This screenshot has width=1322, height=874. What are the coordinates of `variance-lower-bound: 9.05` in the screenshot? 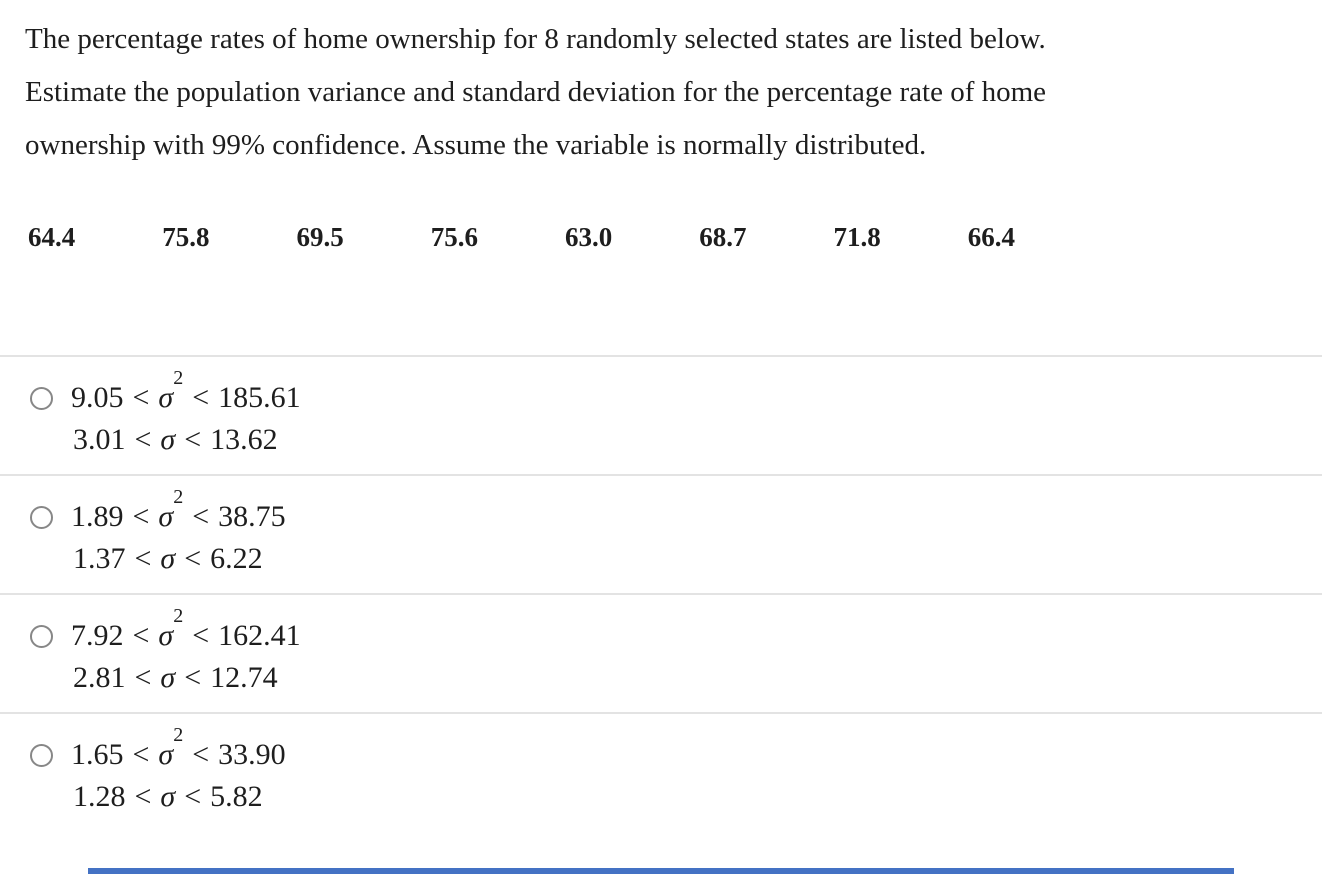 It's located at (97, 397).